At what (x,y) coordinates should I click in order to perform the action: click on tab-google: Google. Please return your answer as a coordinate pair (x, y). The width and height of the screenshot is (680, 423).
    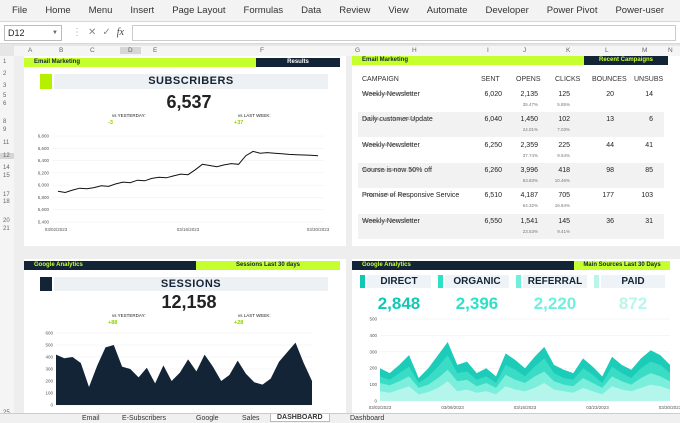
    Looking at the image, I should click on (207, 418).